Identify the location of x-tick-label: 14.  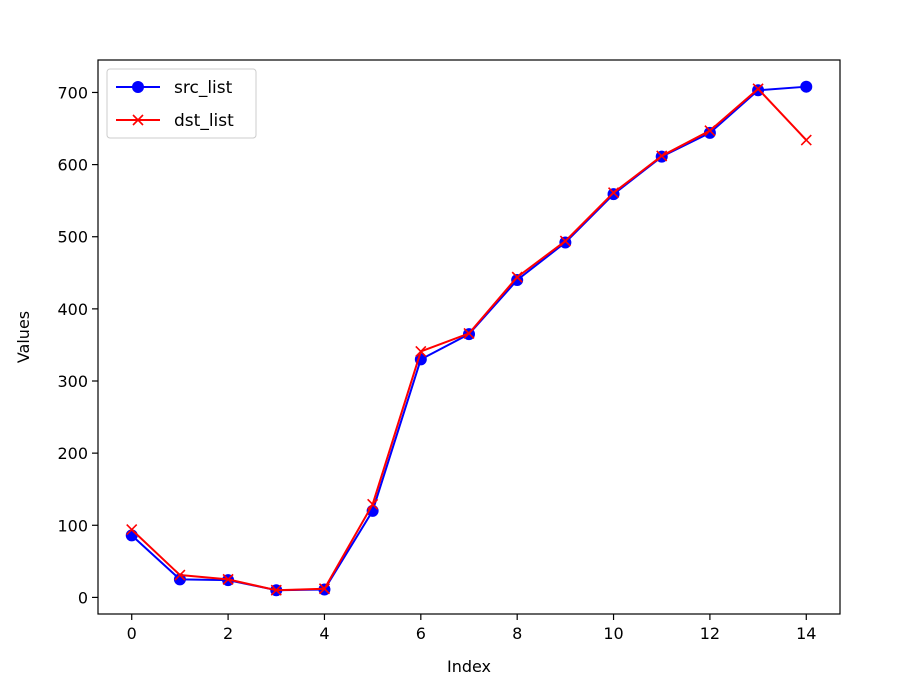
(806, 633).